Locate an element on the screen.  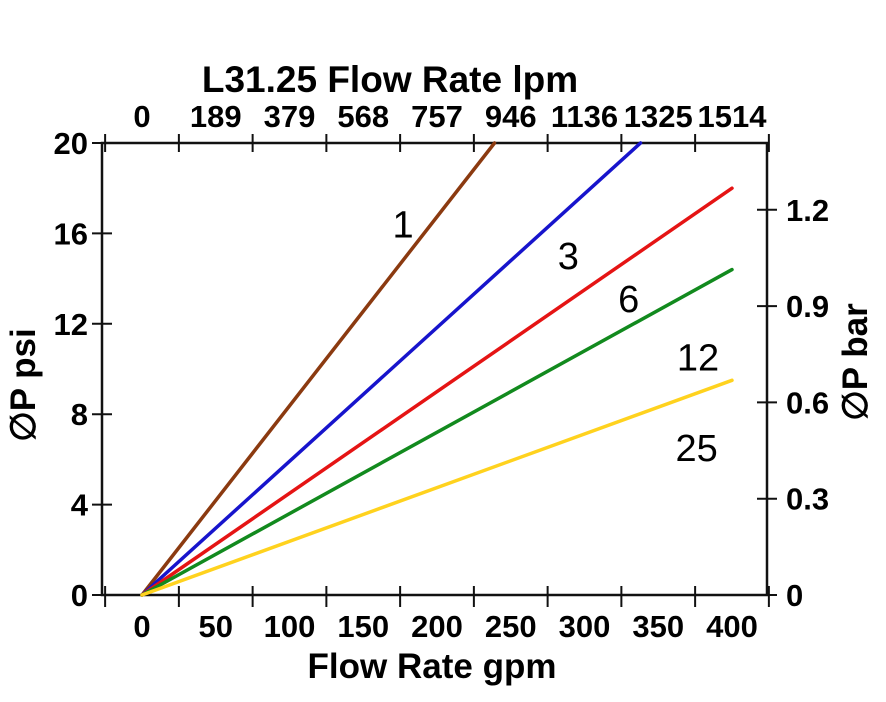
top-axis-title: L31.25 Flow Rate lpm is located at coordinates (390, 79).